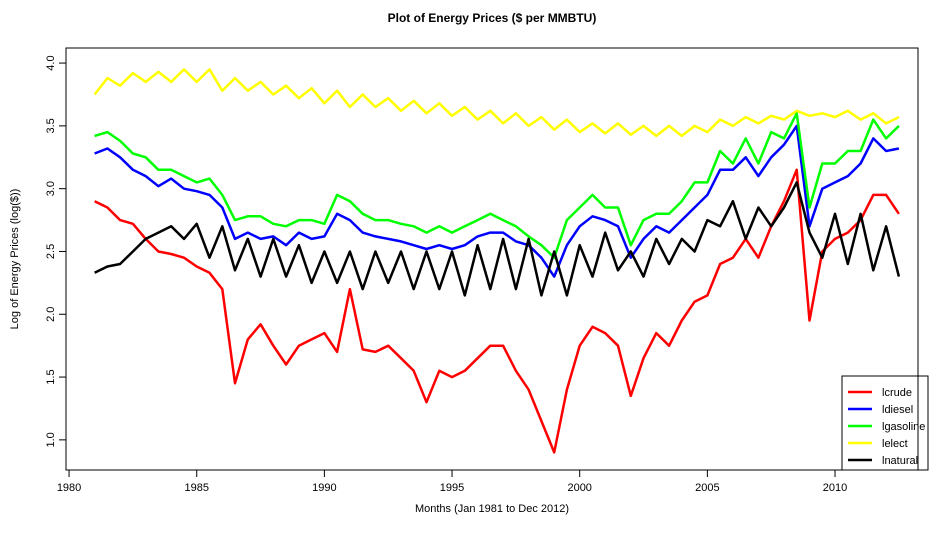 The height and width of the screenshot is (544, 931). I want to click on y-tick-label: 2.0, so click(51, 314).